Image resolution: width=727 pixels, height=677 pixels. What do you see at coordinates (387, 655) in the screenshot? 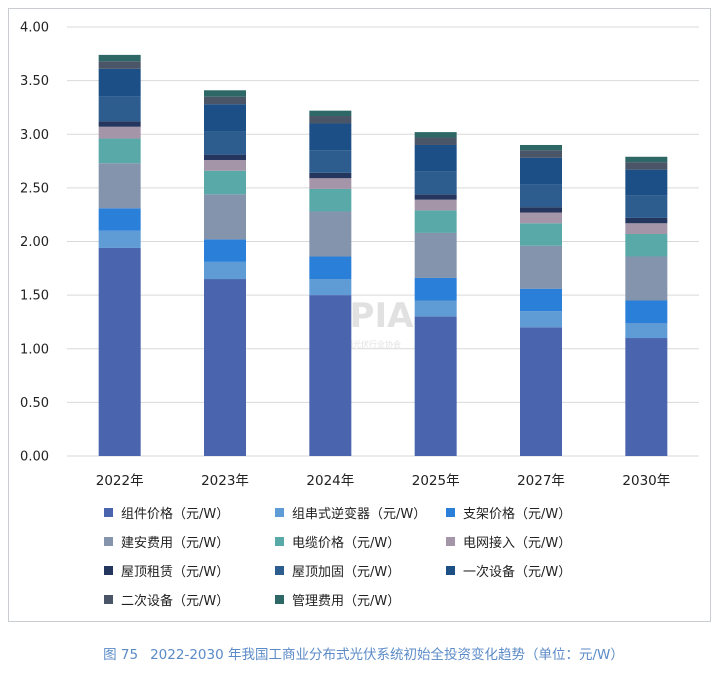
I see `figure-caption-text: 2022-2030 年我国工商业分布式光伏系统初始全投资变化趋势（单位：元/W）` at bounding box center [387, 655].